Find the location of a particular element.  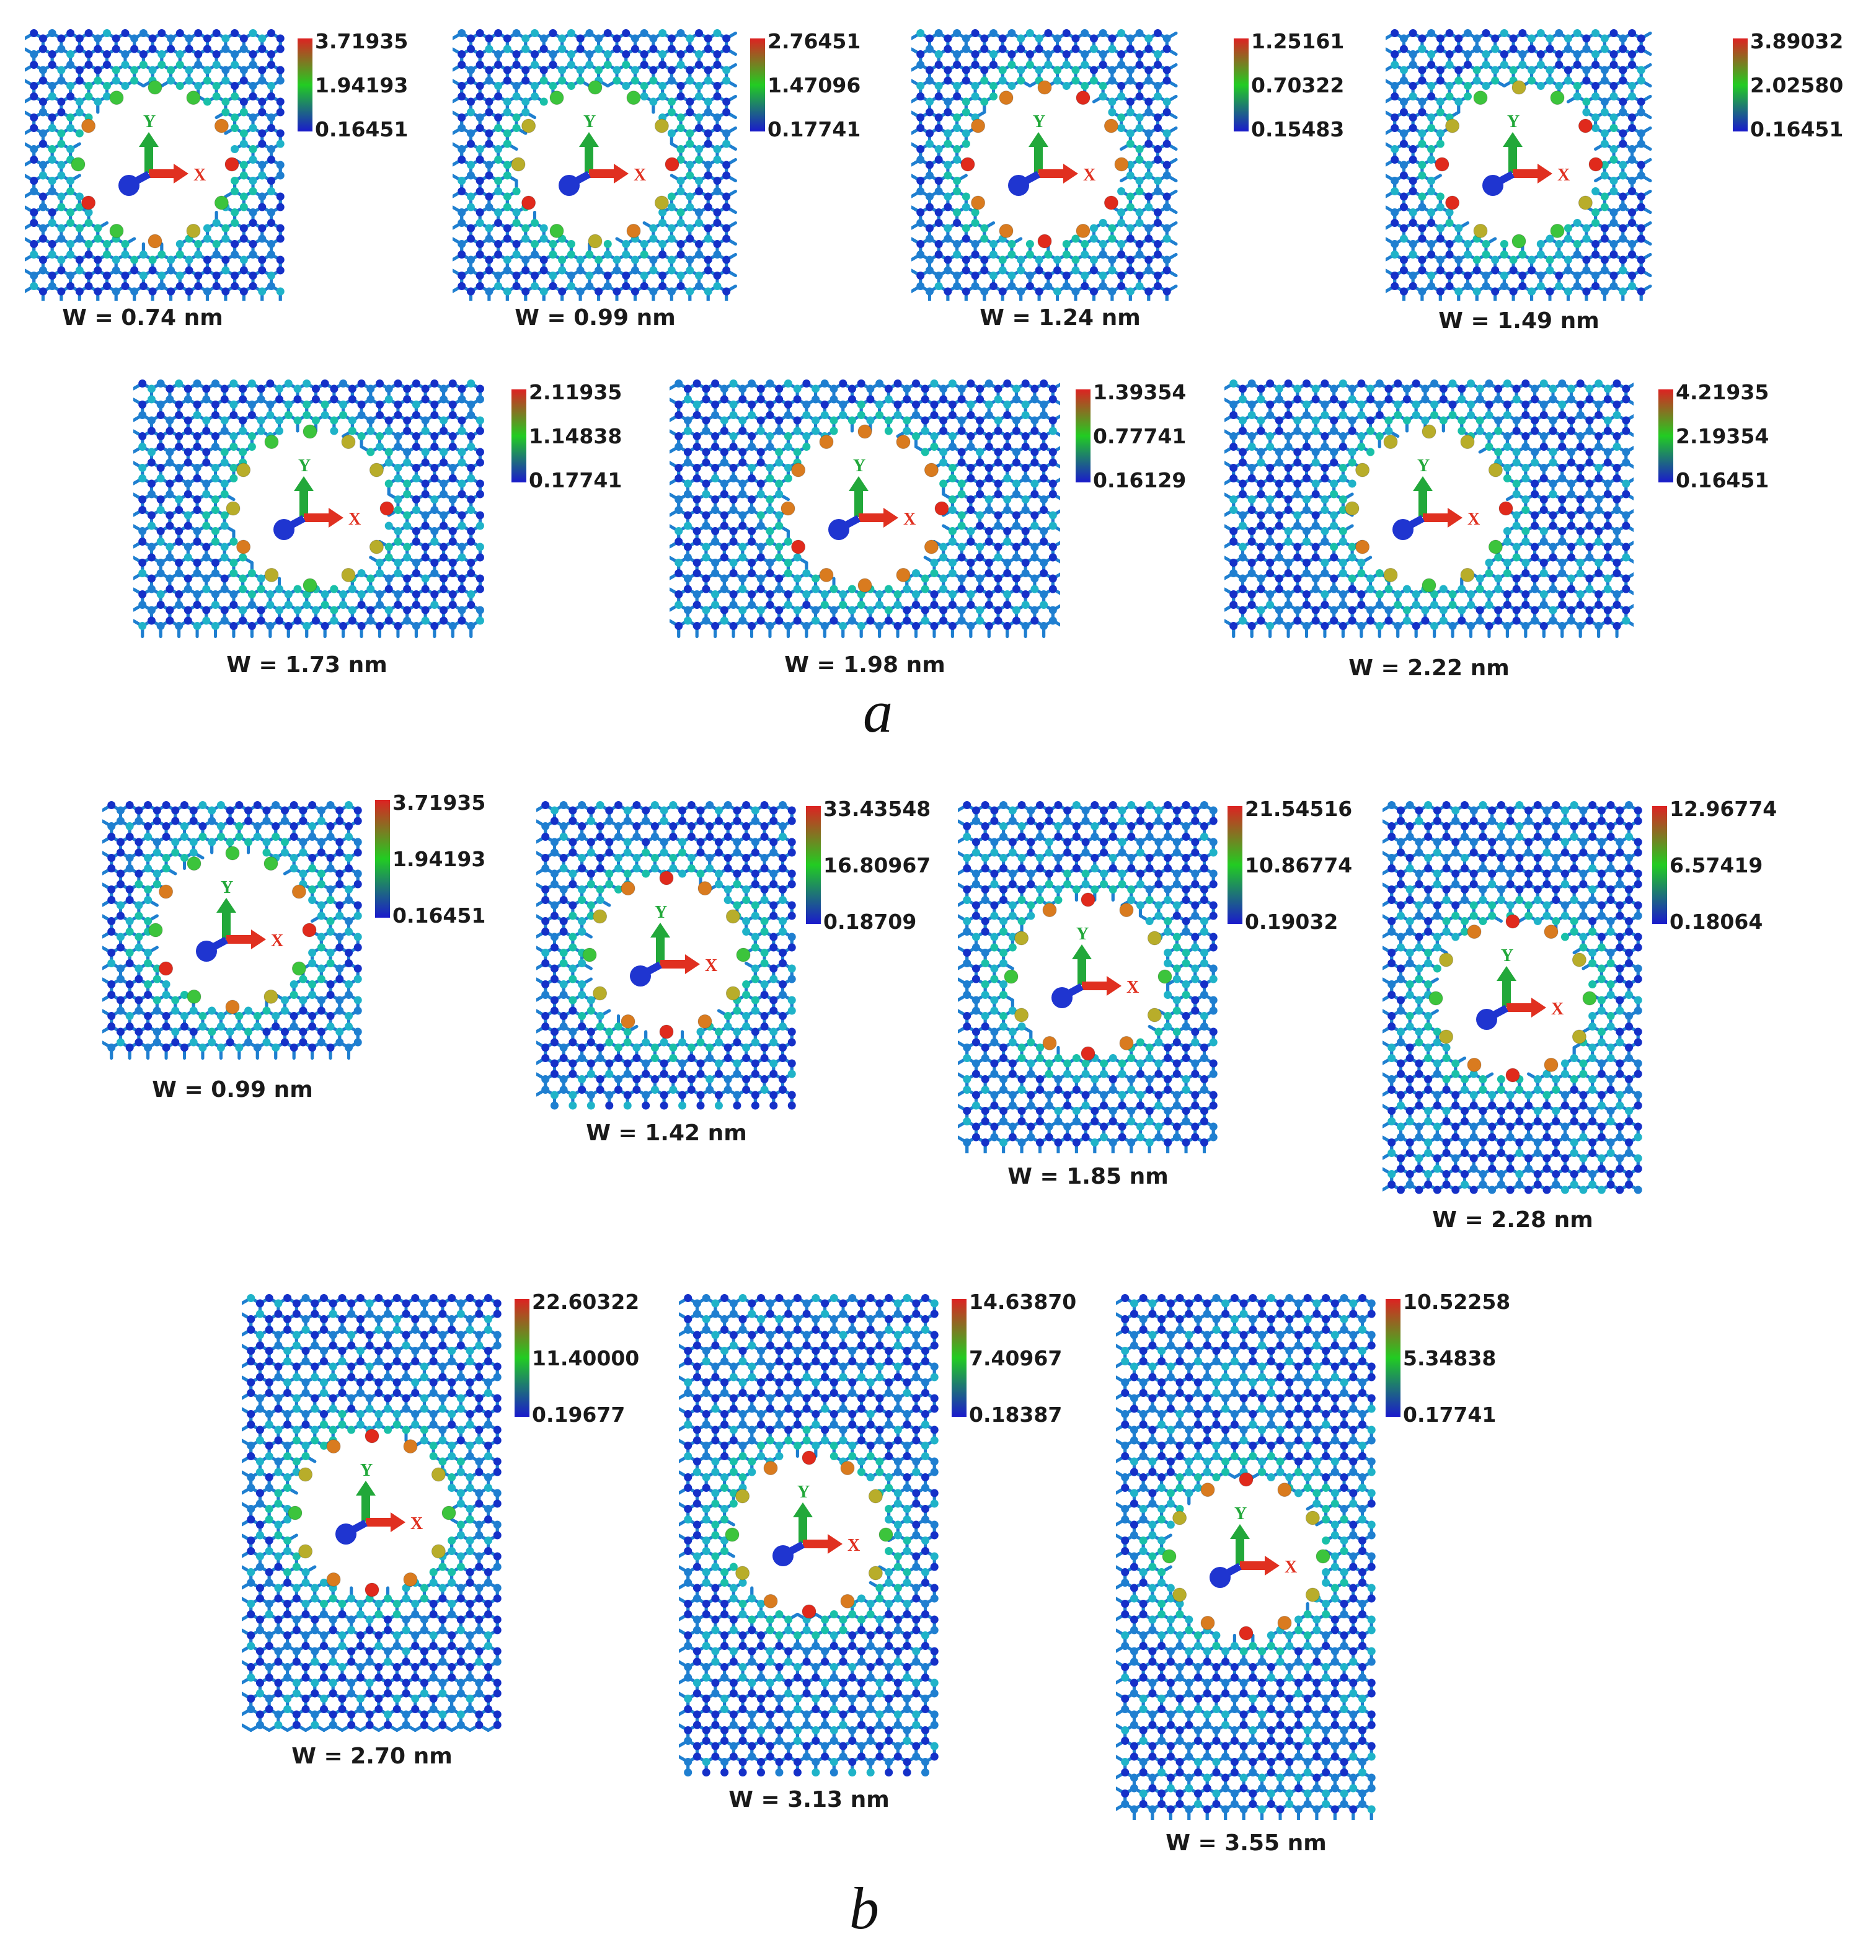

colorbar-max-label: 4.21935 is located at coordinates (1723, 392).